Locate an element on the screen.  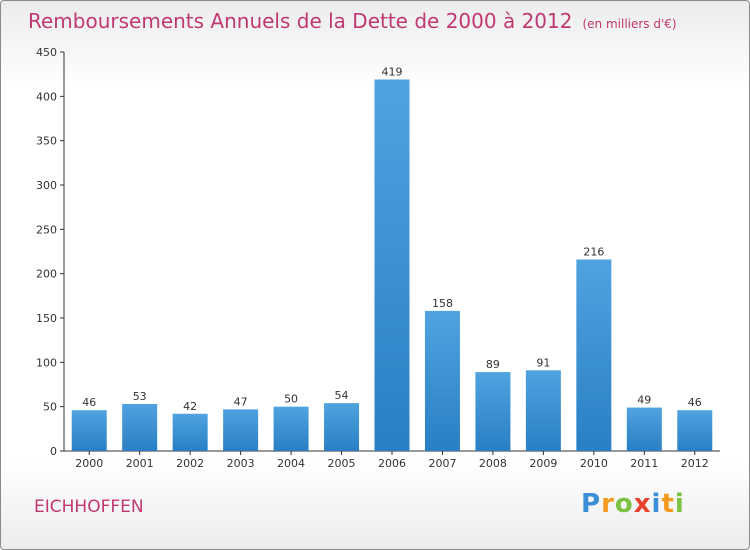
x-tick-label: 2012 is located at coordinates (695, 463).